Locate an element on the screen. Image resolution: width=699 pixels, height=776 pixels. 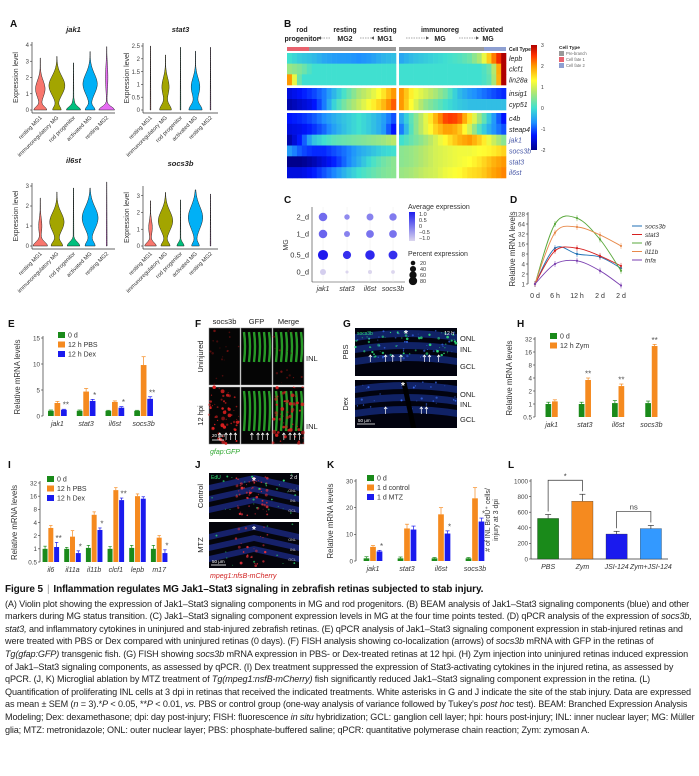
category-label: jak1 is located at coordinates (57, 424).